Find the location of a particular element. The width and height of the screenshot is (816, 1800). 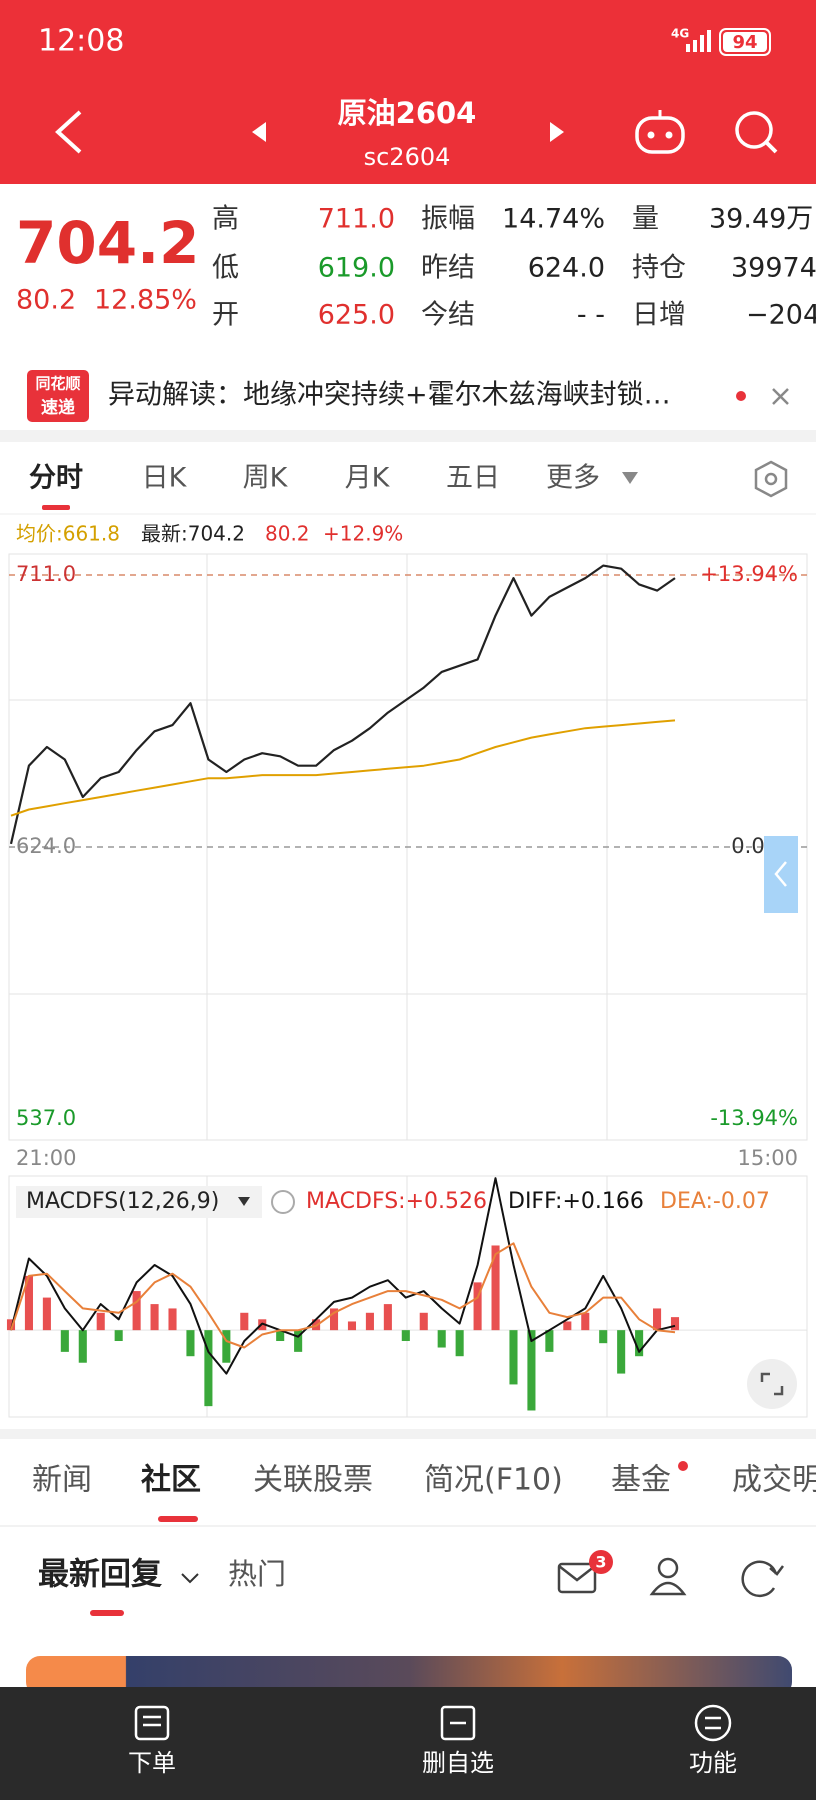

nav-labels: 下单 删自选 功能 is located at coordinates (432, 1763).